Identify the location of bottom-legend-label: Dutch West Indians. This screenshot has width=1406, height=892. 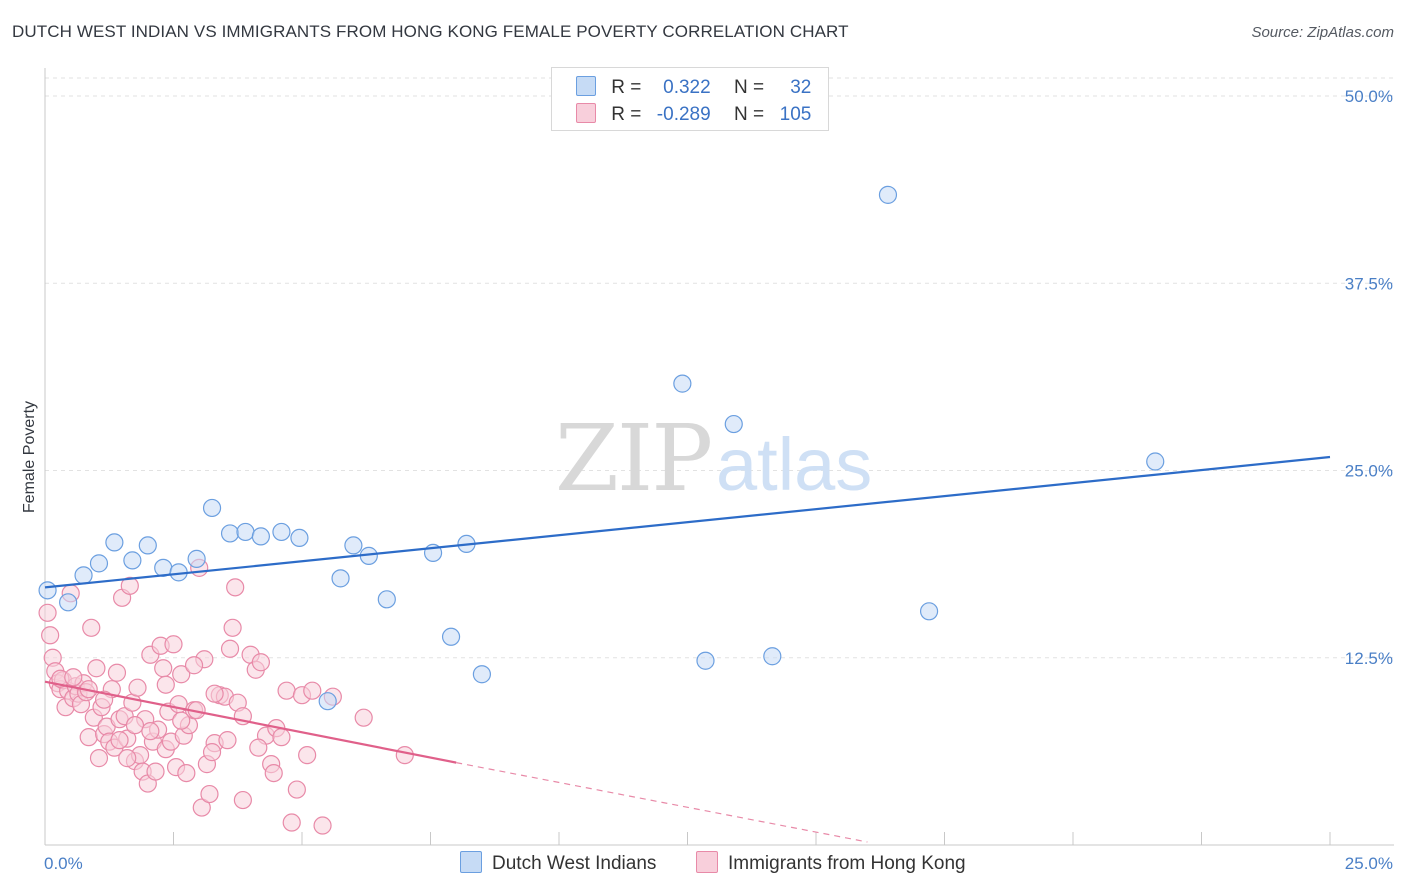
(574, 863).